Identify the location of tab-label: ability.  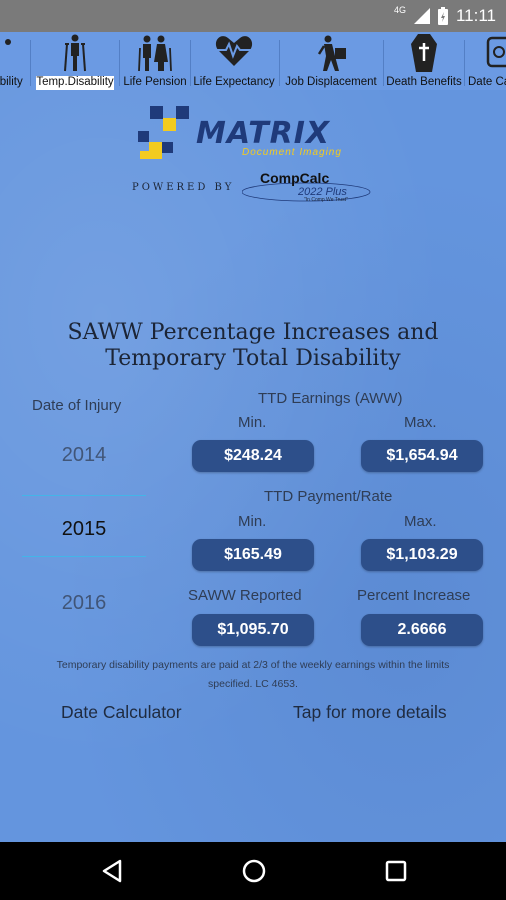
(11, 82).